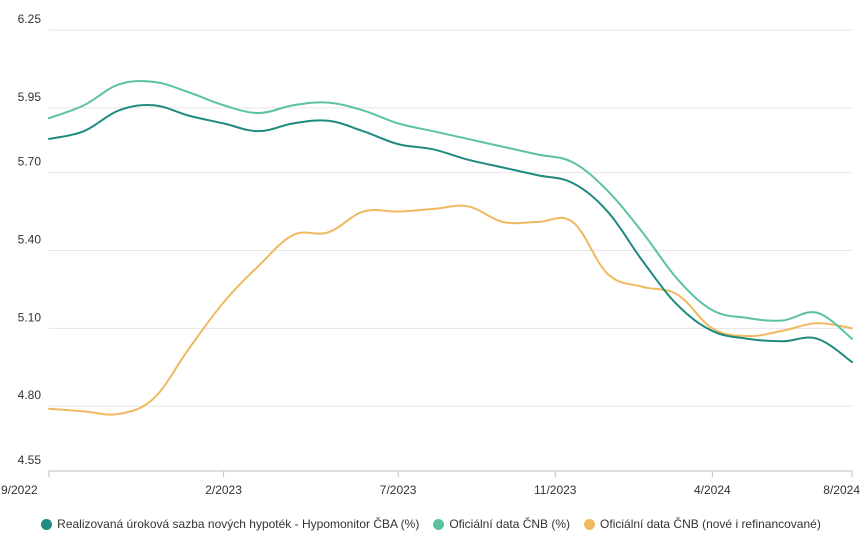  Describe the element at coordinates (555, 490) in the screenshot. I see `x-tick-label: 11/2023` at that location.